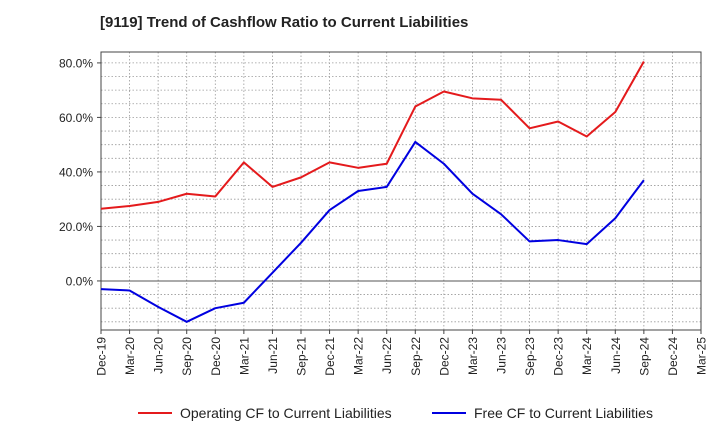 This screenshot has height=440, width=720. Describe the element at coordinates (155, 413) in the screenshot. I see `legend-swatch-operating-cf` at that location.